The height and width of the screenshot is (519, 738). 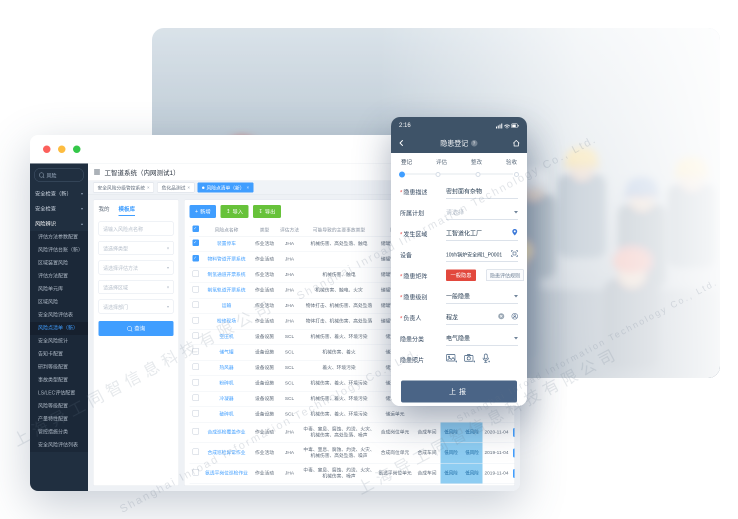 I want to click on field-control-发生区域: 工智道化工厂, so click(x=482, y=234).